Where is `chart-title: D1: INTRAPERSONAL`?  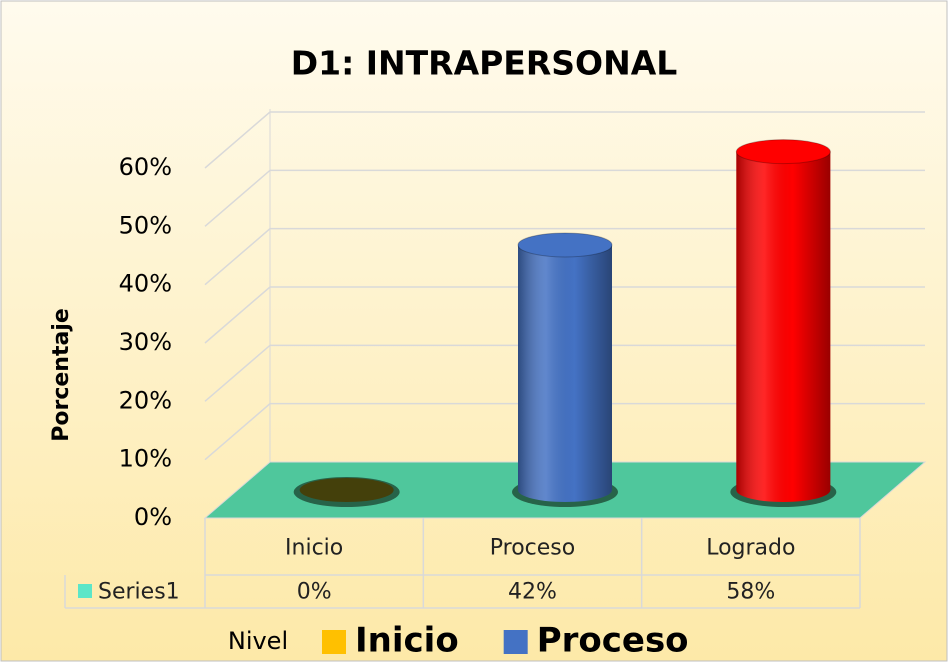
chart-title: D1: INTRAPERSONAL is located at coordinates (484, 63).